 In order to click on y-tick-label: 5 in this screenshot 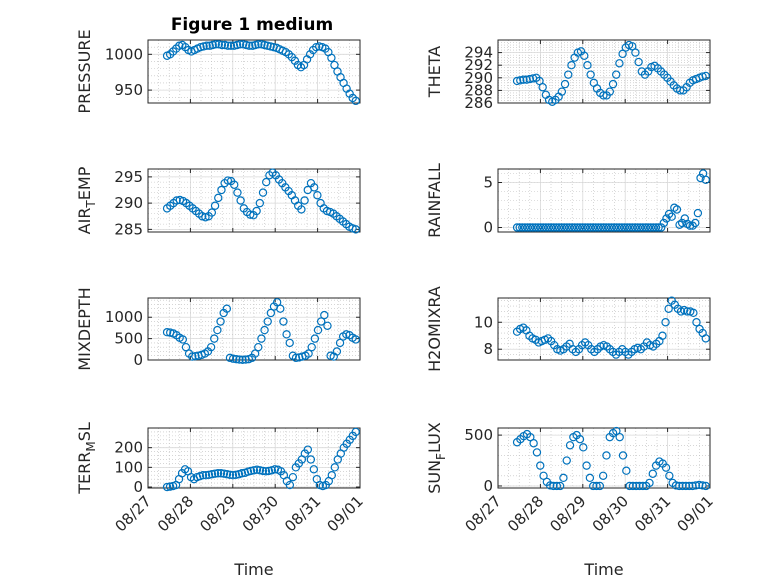, I will do `click(488, 183)`.